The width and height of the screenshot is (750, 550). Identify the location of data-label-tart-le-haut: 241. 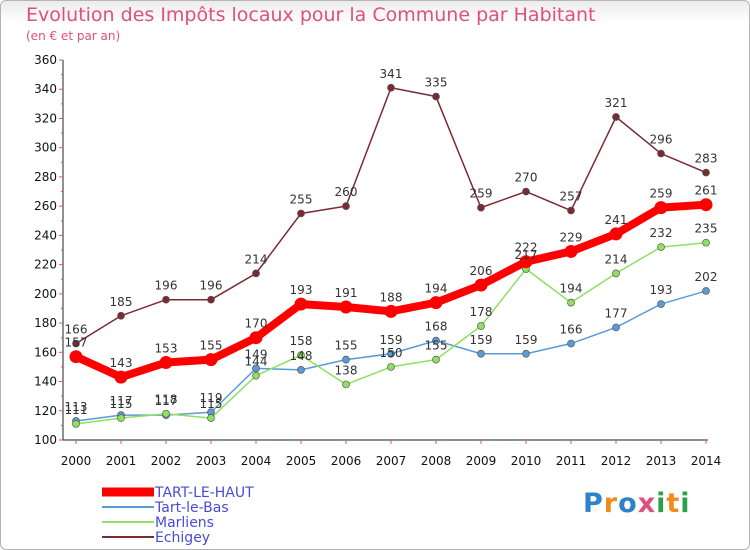
(616, 220).